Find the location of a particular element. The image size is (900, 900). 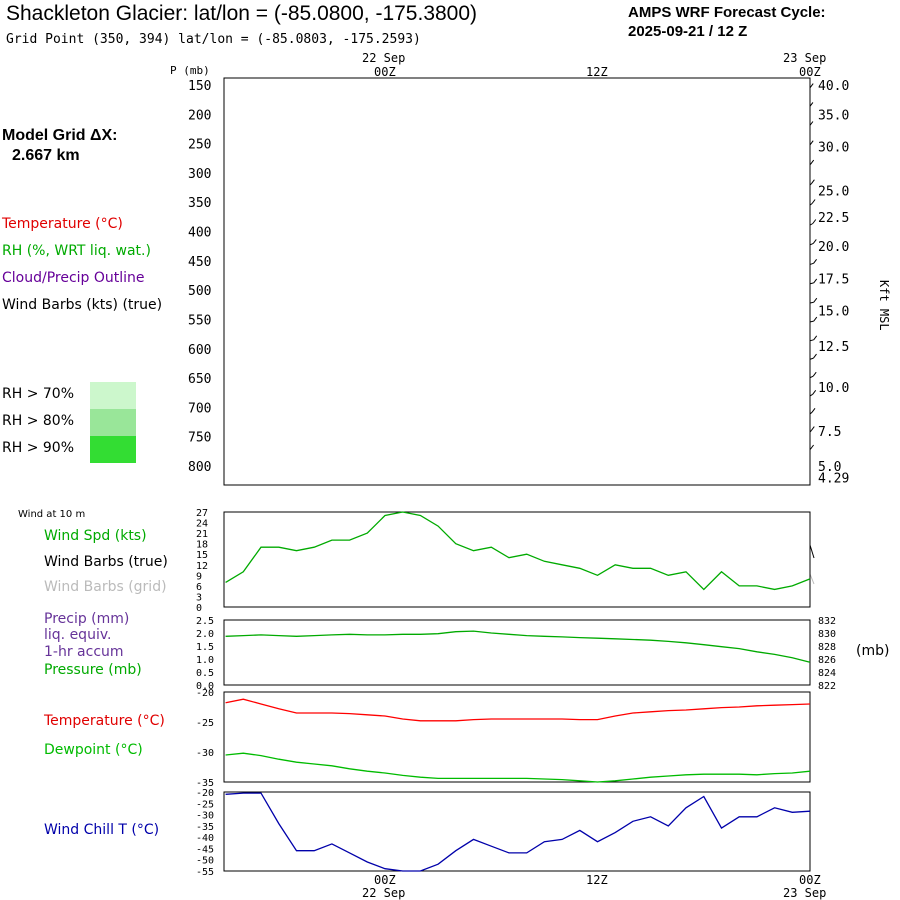

pressure-tick-label: 450 is located at coordinates (199, 262).